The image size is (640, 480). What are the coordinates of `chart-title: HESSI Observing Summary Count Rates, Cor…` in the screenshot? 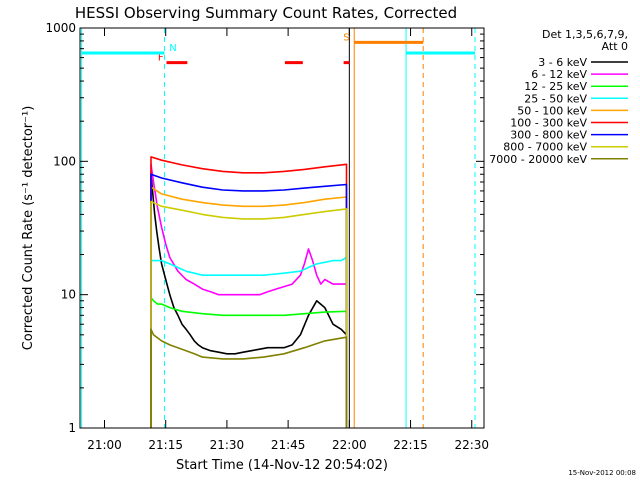 It's located at (266, 13).